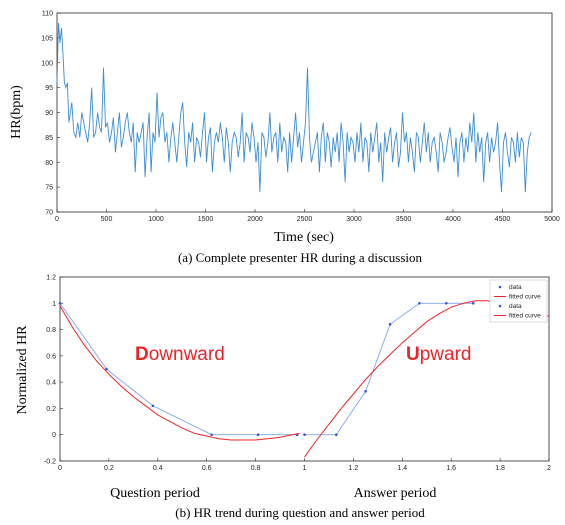 The image size is (565, 525). Describe the element at coordinates (51, 409) in the screenshot. I see `chart-b-y-tick-label: 0.2` at that location.